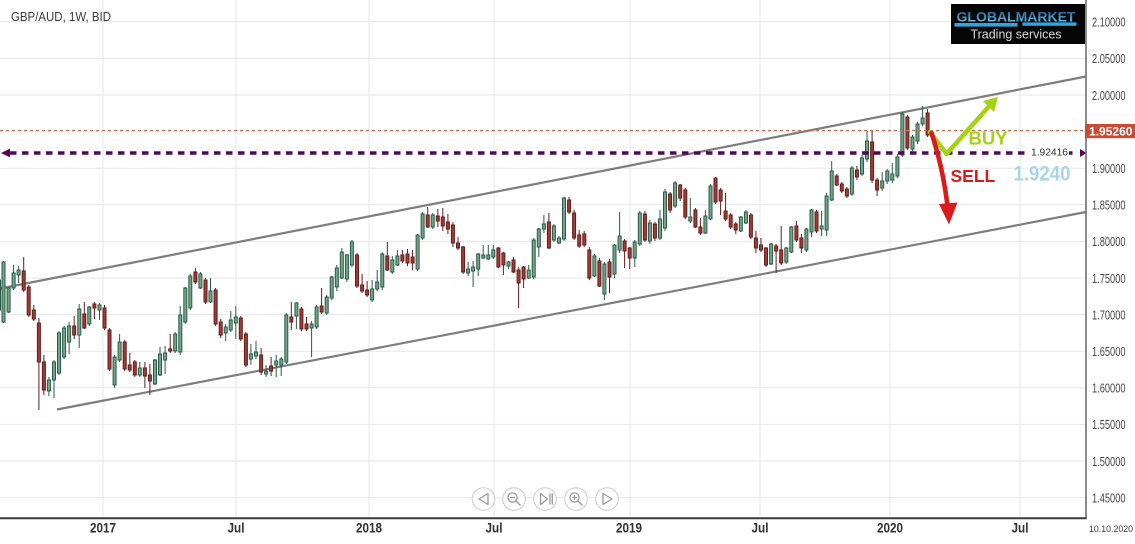  What do you see at coordinates (1109, 22) in the screenshot?
I see `svg-text: 2.10000` at bounding box center [1109, 22].